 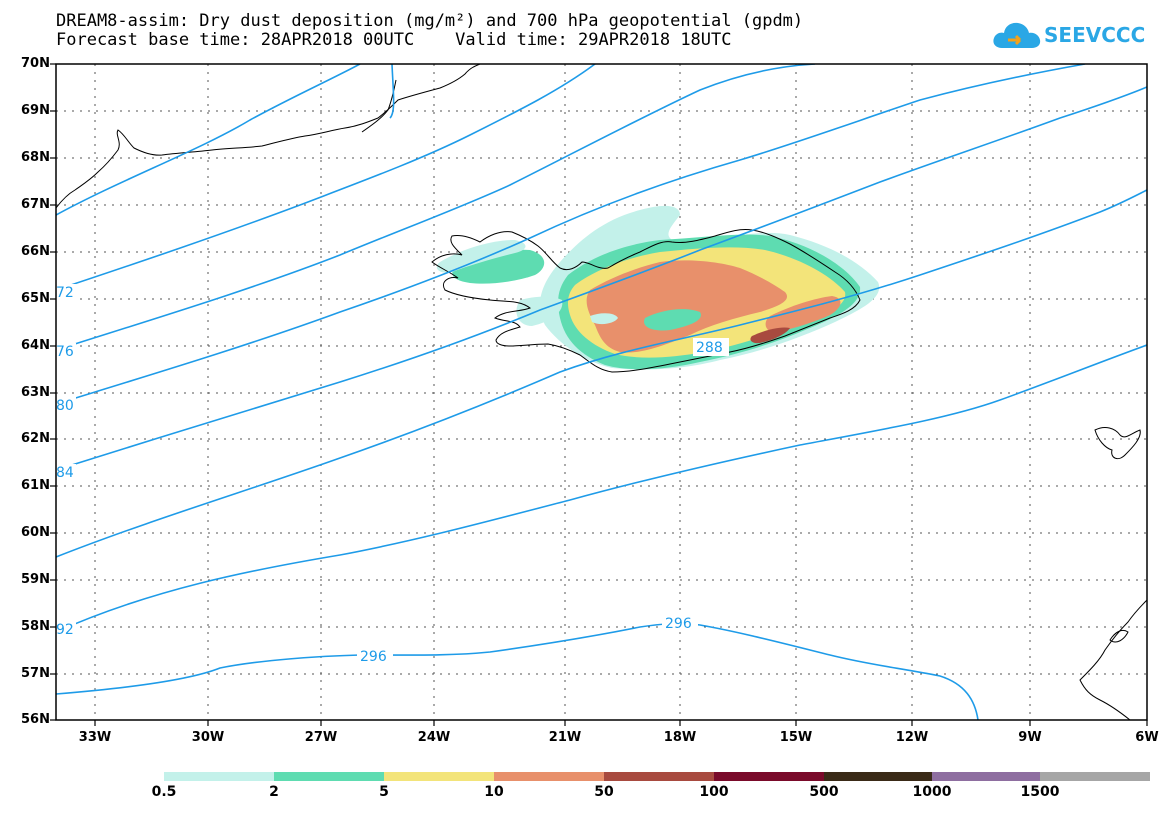 What do you see at coordinates (796, 737) in the screenshot?
I see `lon-label: 15W` at bounding box center [796, 737].